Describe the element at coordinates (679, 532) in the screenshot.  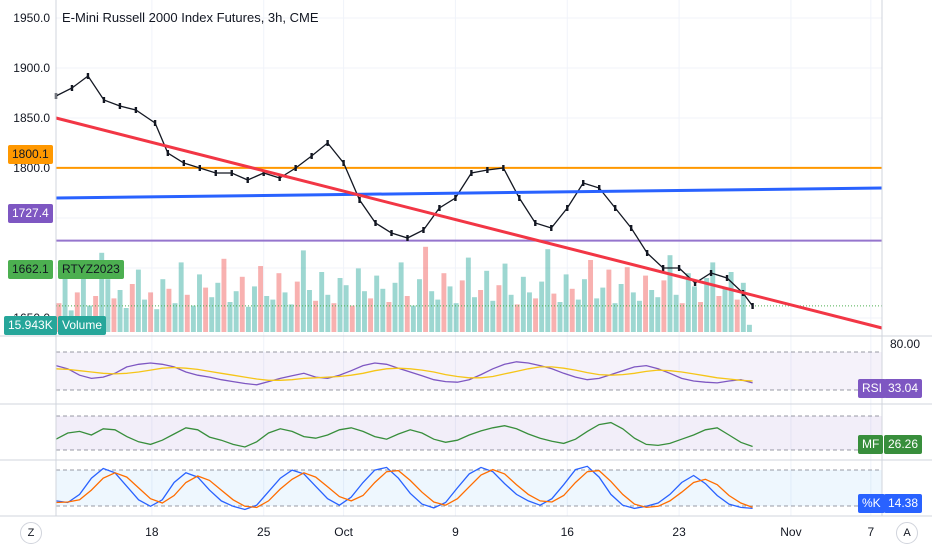
I see `x-tick-label: 23` at that location.